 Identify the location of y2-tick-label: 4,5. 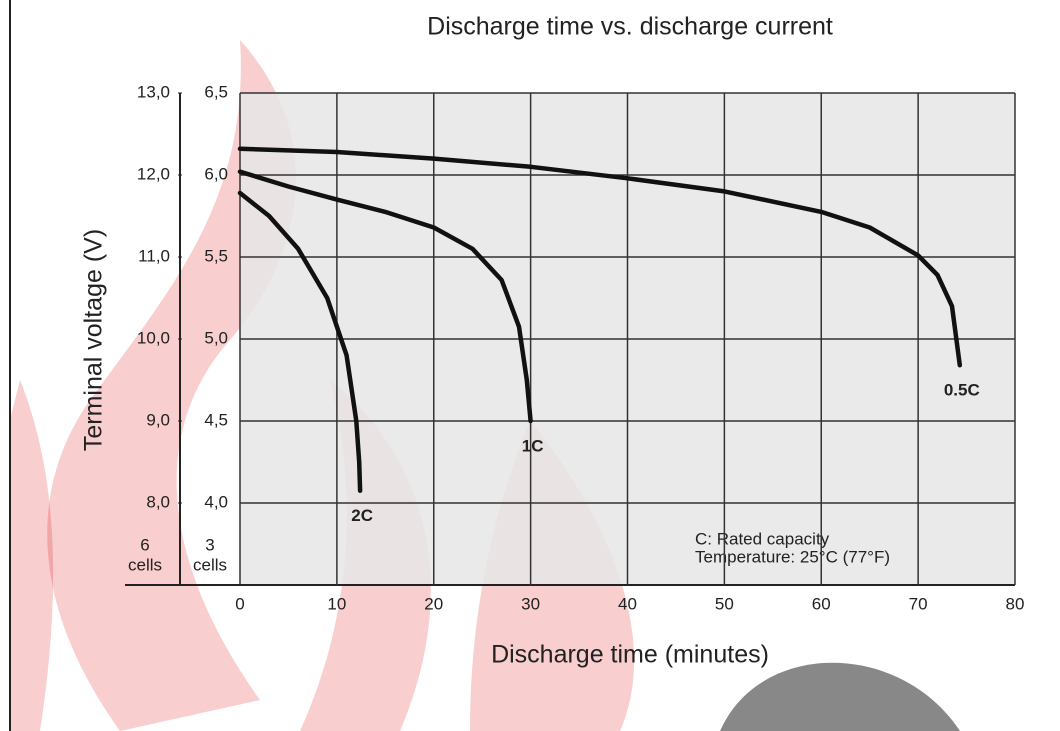
(216, 419).